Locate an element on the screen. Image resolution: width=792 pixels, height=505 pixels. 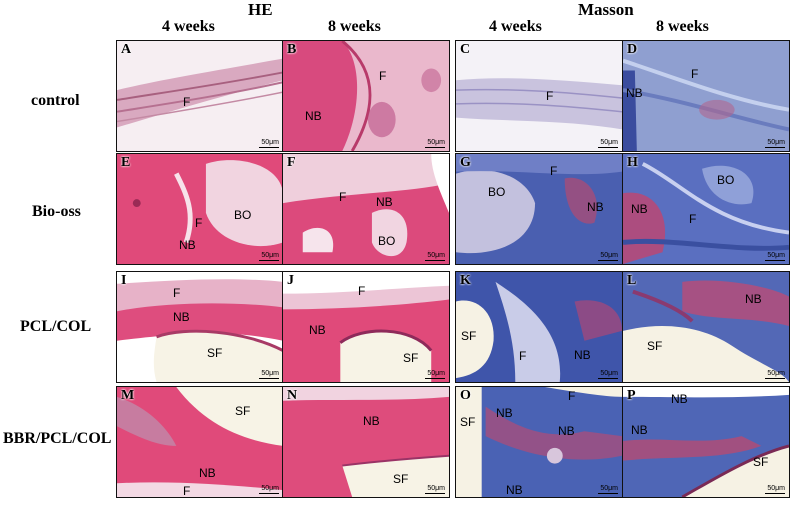
panel-g: G F BO NB 50μm is located at coordinates (539, 209).